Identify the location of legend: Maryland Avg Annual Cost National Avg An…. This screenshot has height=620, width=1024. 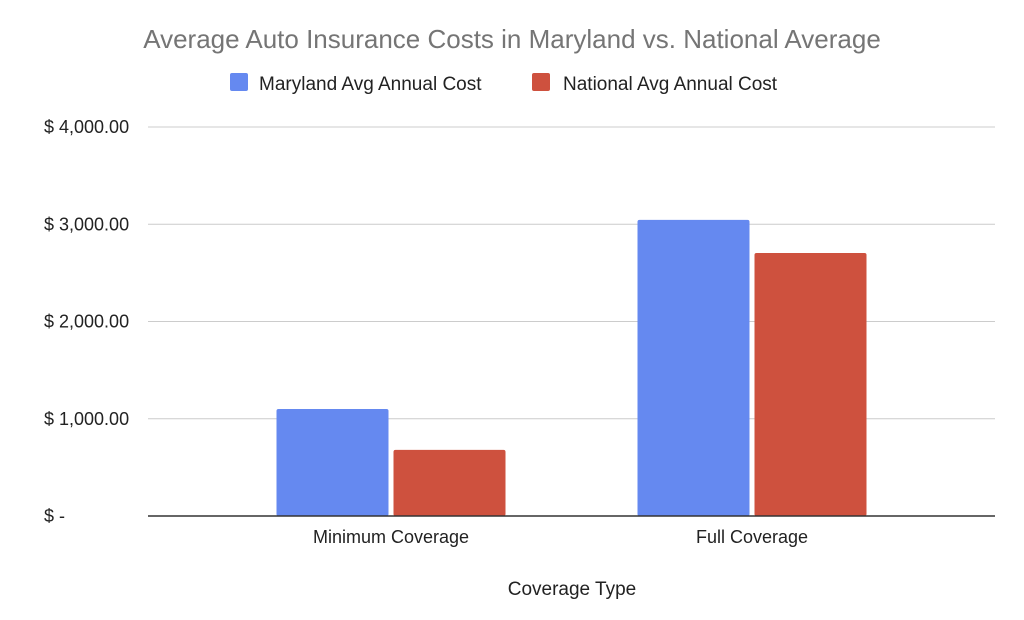
(504, 84).